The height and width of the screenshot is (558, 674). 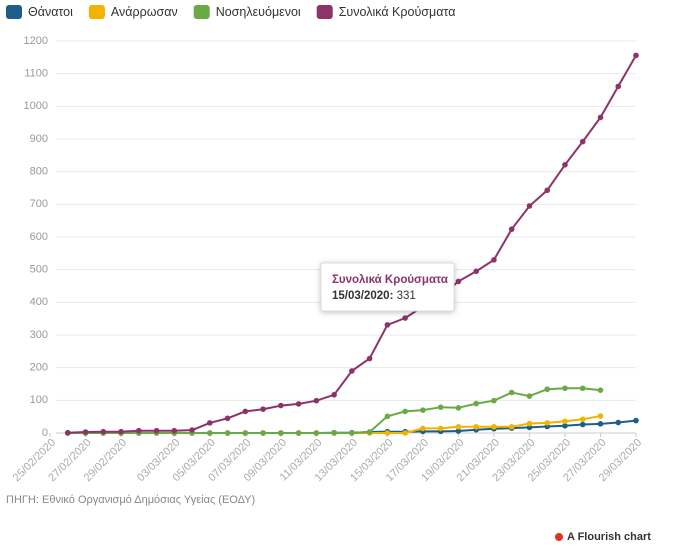 I want to click on y-tick-label: 0, so click(x=45, y=433).